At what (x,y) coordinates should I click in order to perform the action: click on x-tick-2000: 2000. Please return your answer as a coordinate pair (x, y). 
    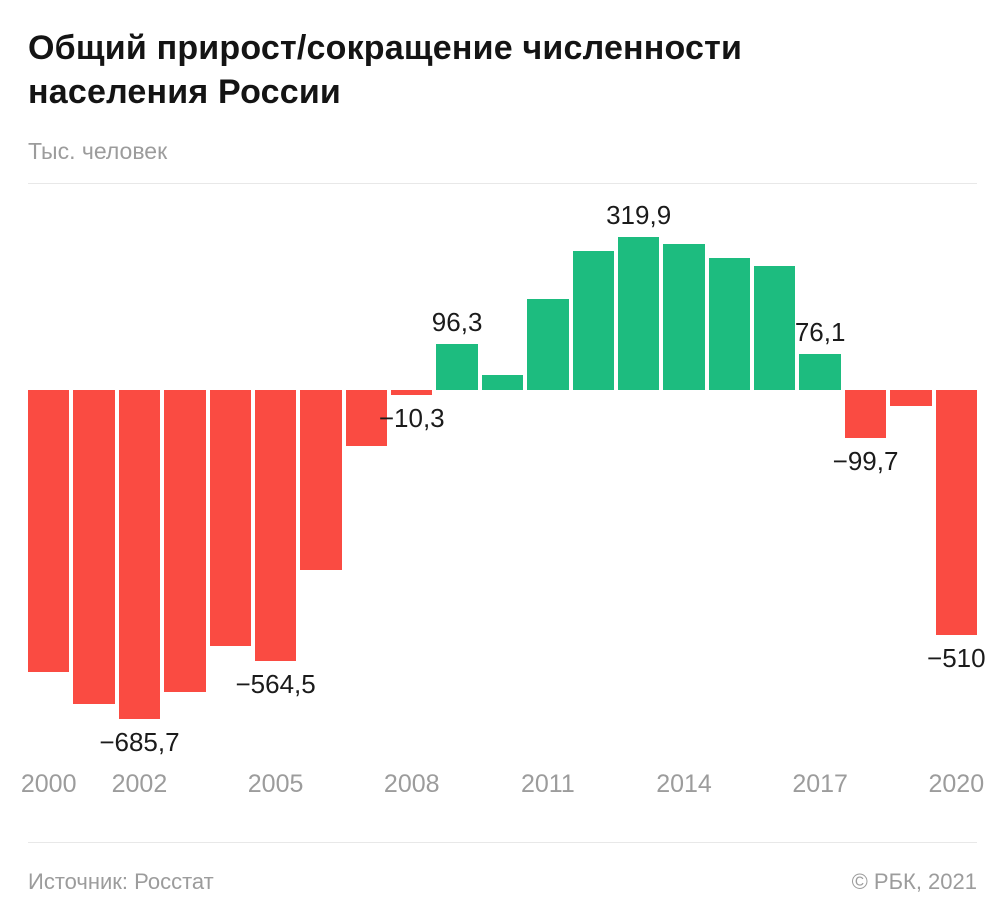
    Looking at the image, I should click on (48, 784).